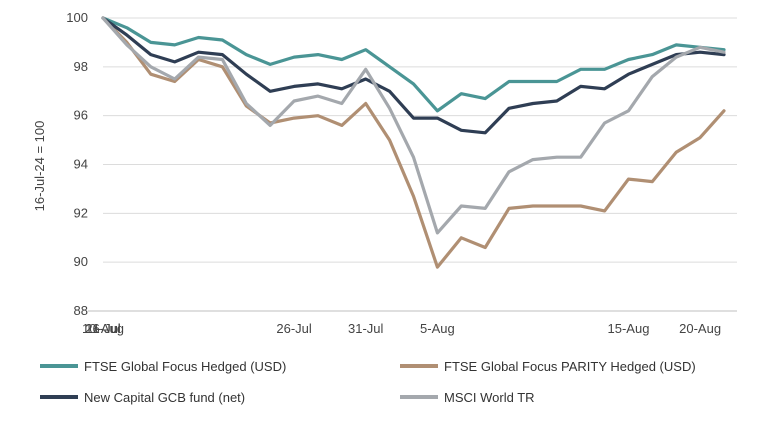 This screenshot has width=776, height=424. Describe the element at coordinates (700, 328) in the screenshot. I see `x-tick-label: 20-Aug` at that location.